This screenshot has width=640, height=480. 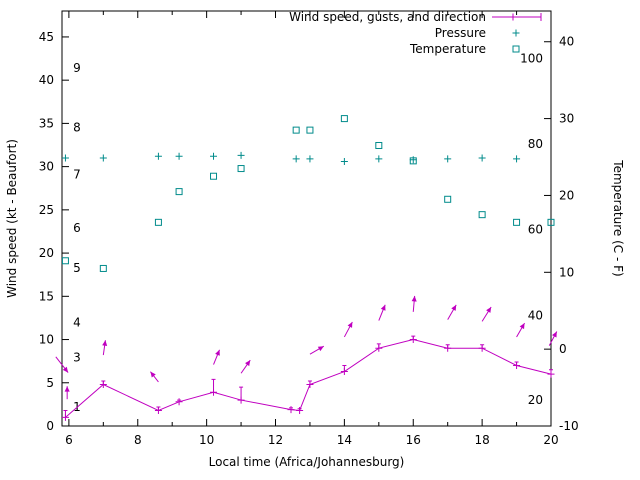 I want to click on pressure-markers, so click(x=291, y=158).